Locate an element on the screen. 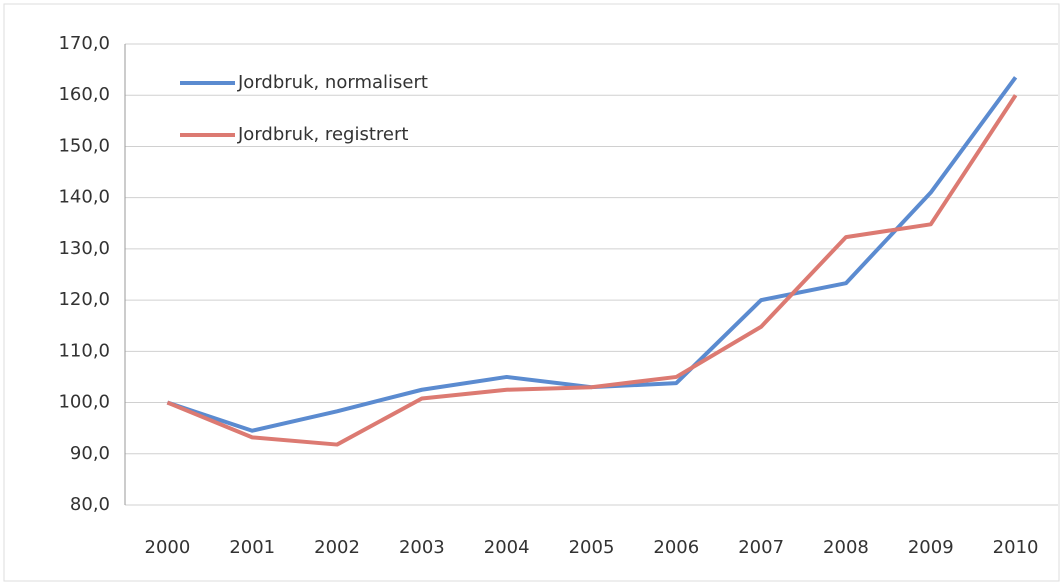 The image size is (1063, 585). x-tick-label: 2001 is located at coordinates (252, 547).